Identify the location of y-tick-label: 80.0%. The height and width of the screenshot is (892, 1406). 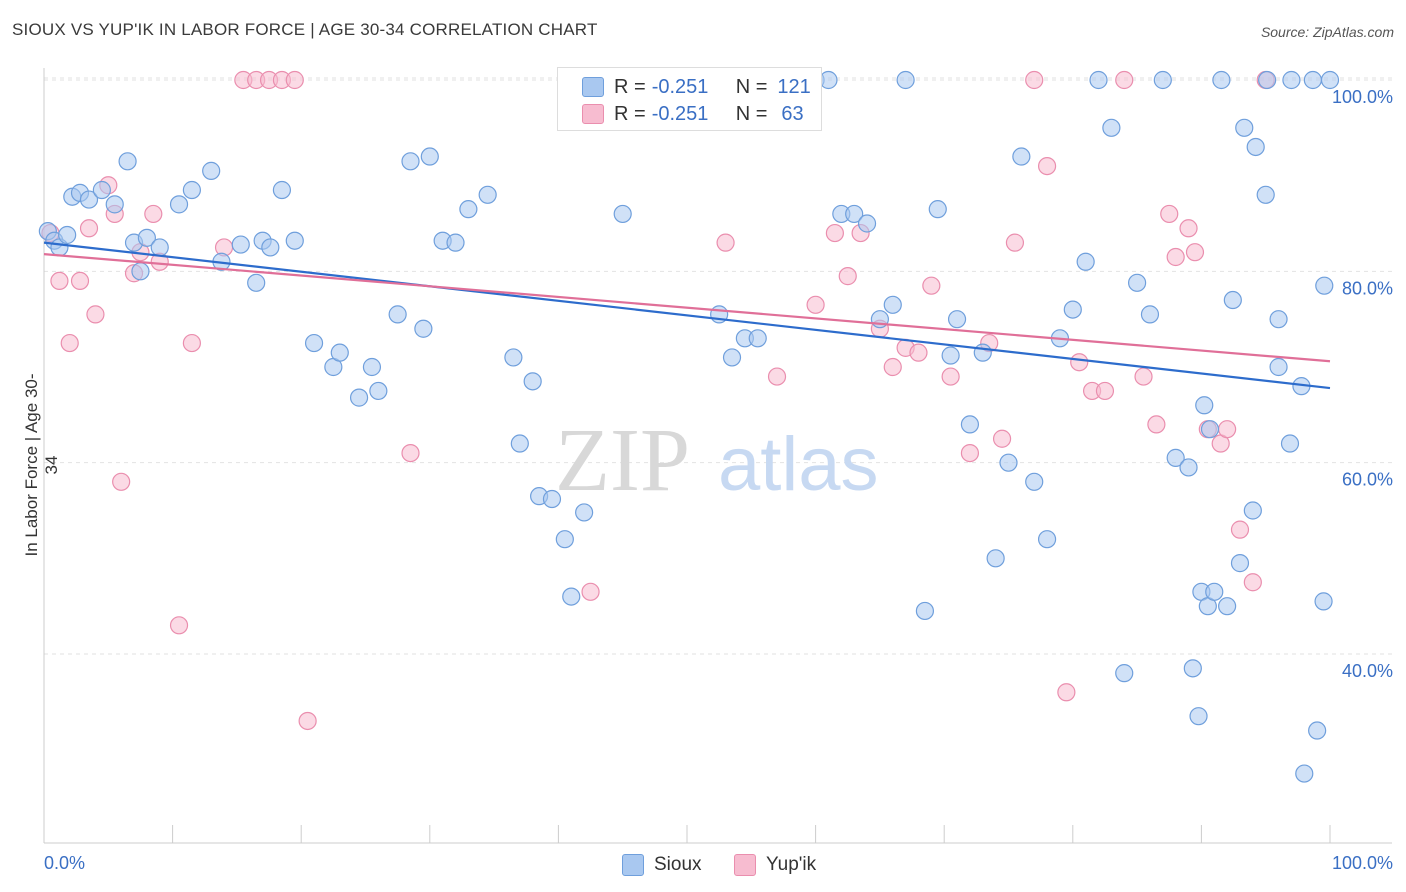
(1367, 288).